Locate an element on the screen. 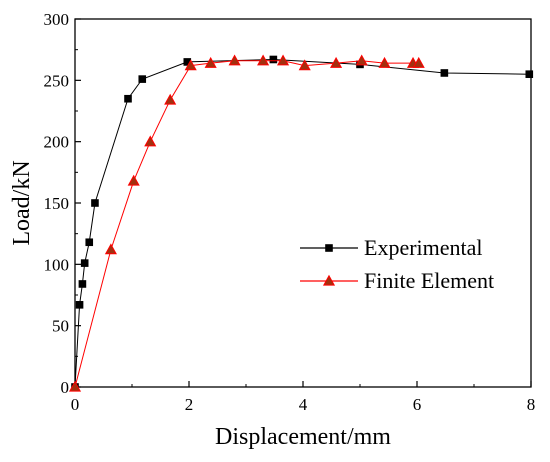 The image size is (550, 462). y-tick-label: 100 is located at coordinates (57, 264).